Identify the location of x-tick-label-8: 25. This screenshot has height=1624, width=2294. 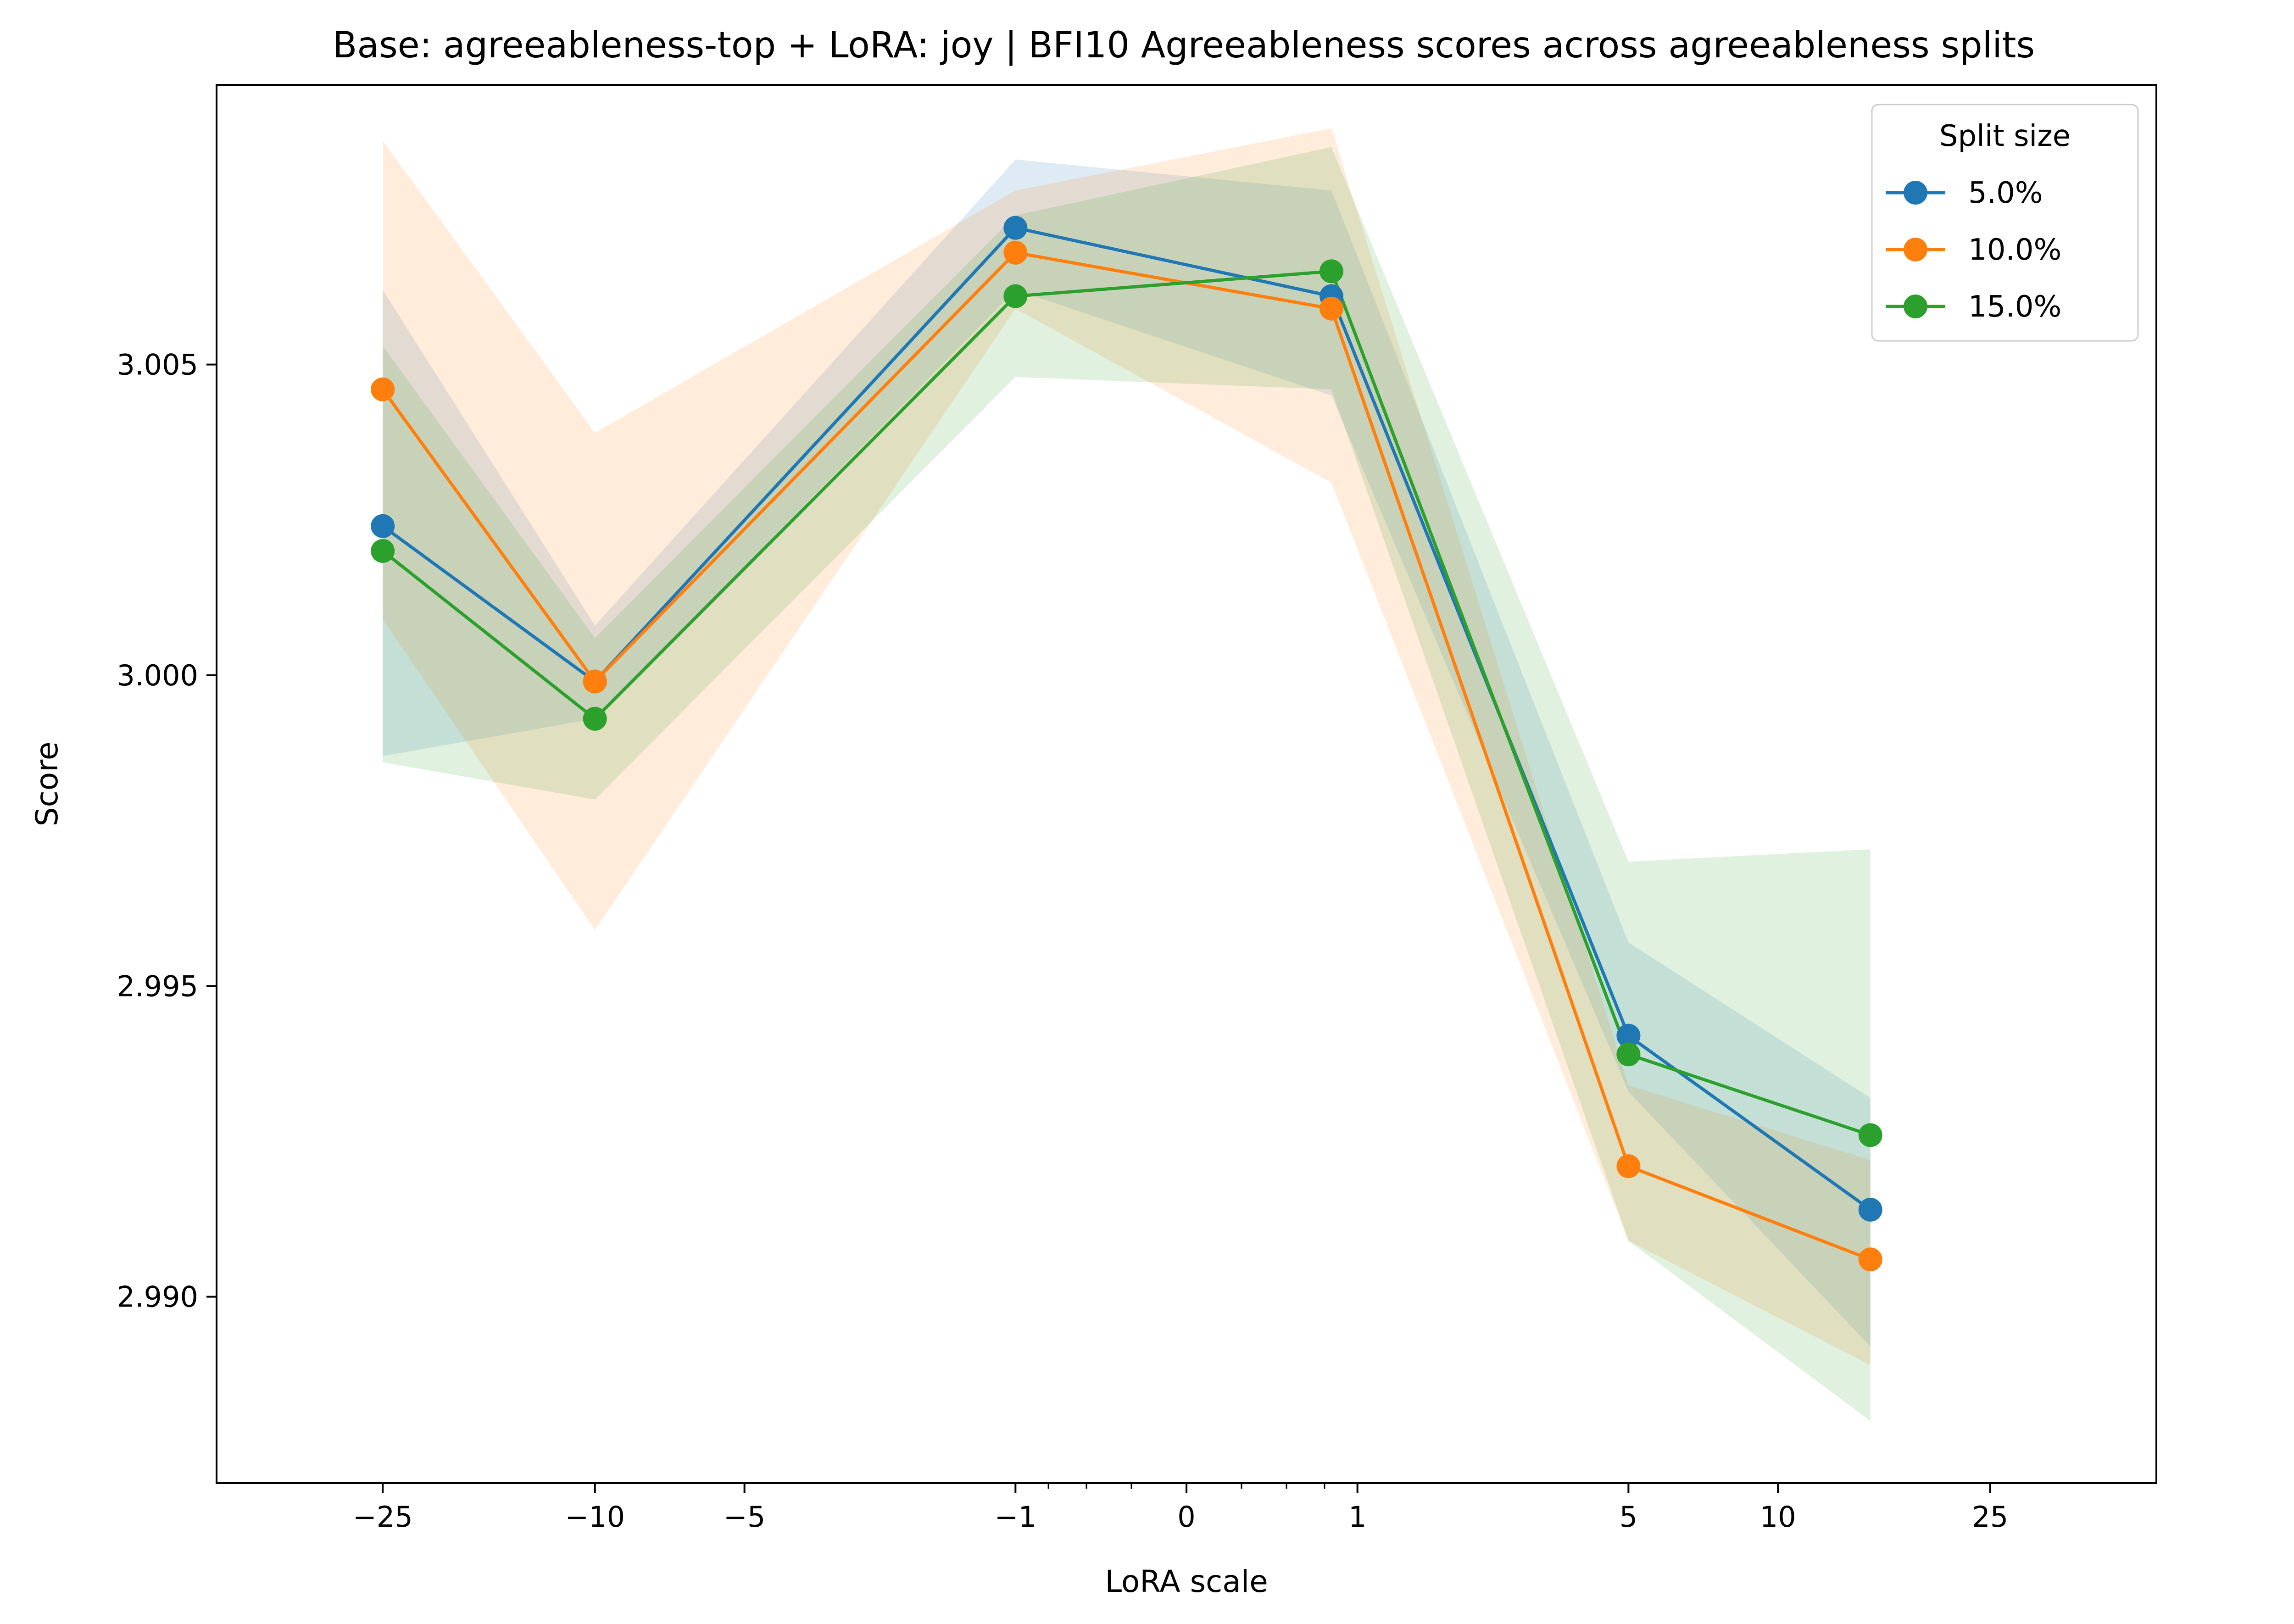
(1990, 1517).